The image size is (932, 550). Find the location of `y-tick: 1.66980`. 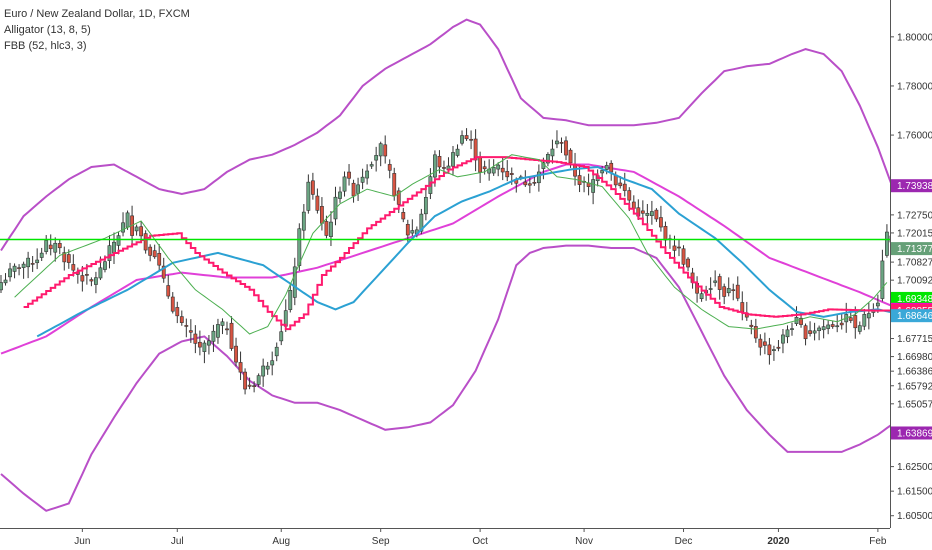

y-tick: 1.66980 is located at coordinates (911, 357).